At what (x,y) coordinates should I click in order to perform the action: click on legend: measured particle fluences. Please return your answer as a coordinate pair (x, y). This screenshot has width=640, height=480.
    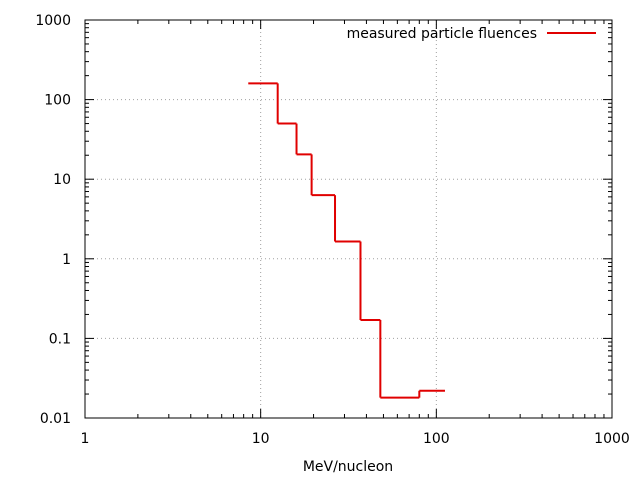
    Looking at the image, I should click on (471, 34).